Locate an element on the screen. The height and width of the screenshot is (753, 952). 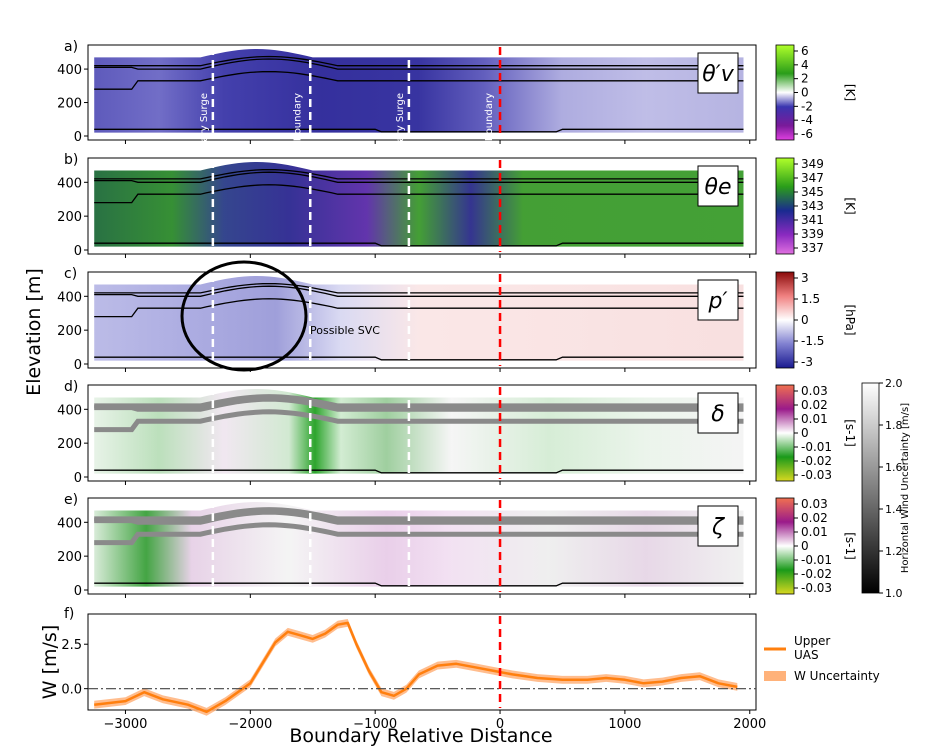
colorbar-tick-label: 2 is located at coordinates (805, 79).